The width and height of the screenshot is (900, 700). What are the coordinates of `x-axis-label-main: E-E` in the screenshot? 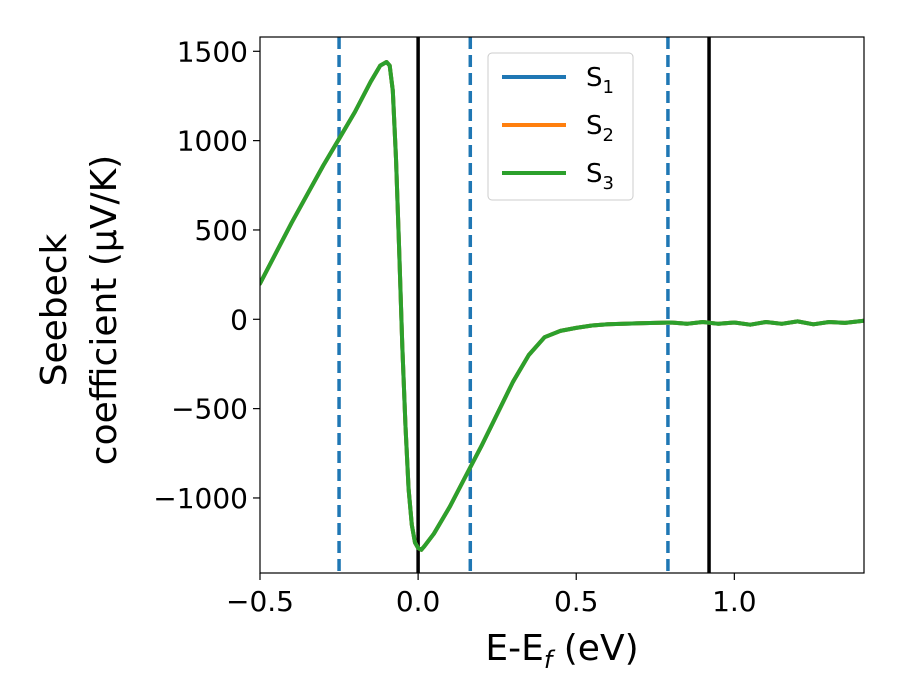 It's located at (514, 648).